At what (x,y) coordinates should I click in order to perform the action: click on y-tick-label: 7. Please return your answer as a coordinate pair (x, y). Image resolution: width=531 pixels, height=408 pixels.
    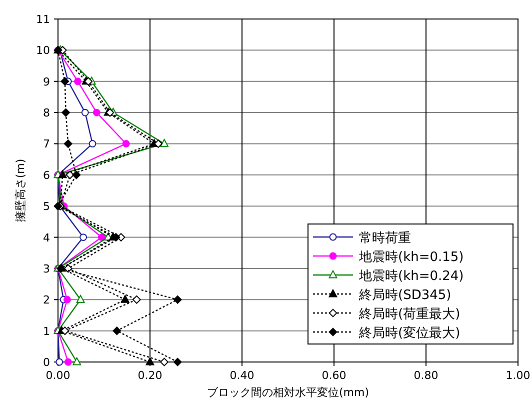
    Looking at the image, I should click on (46, 144).